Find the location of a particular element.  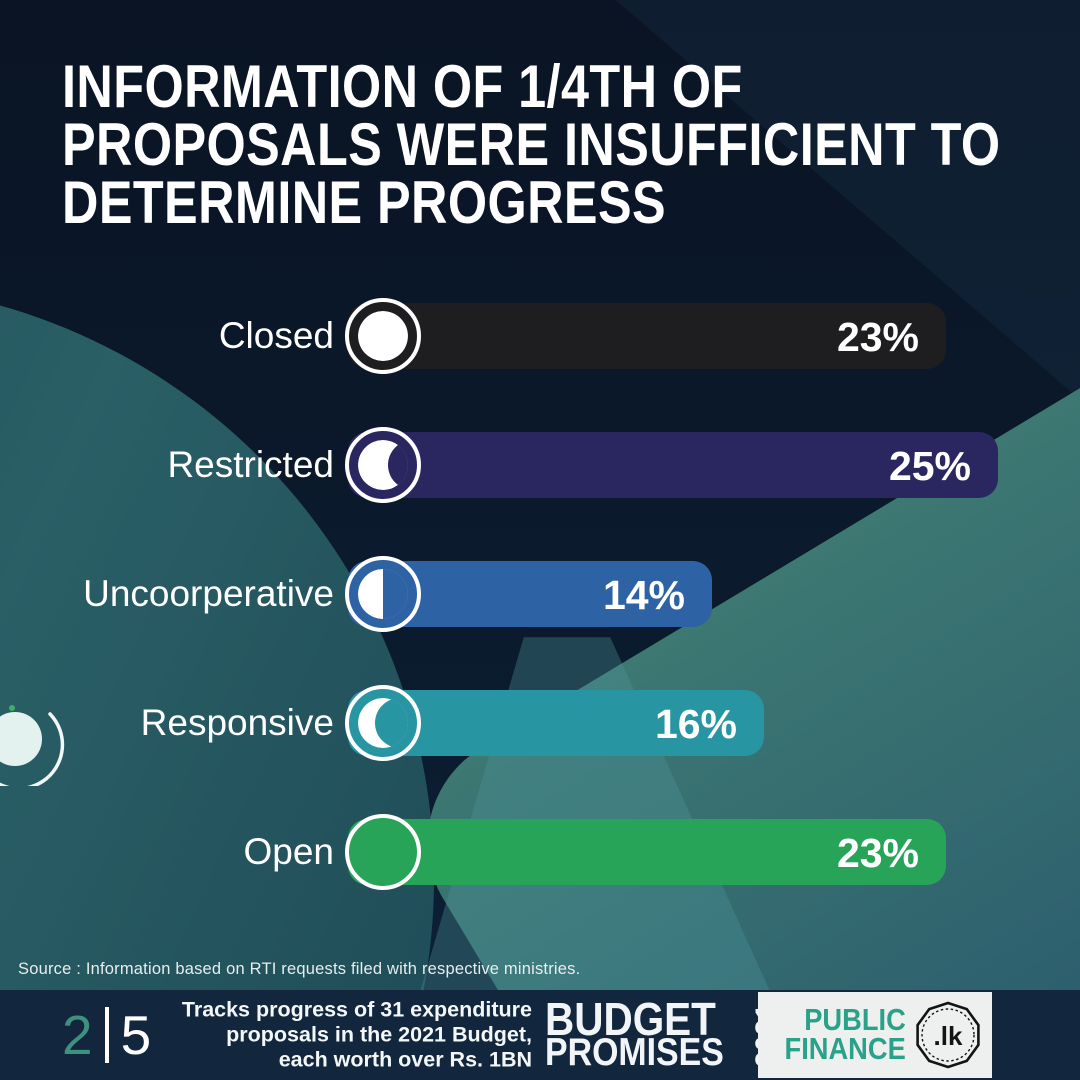

bar-responsive: 16% is located at coordinates (554, 723).